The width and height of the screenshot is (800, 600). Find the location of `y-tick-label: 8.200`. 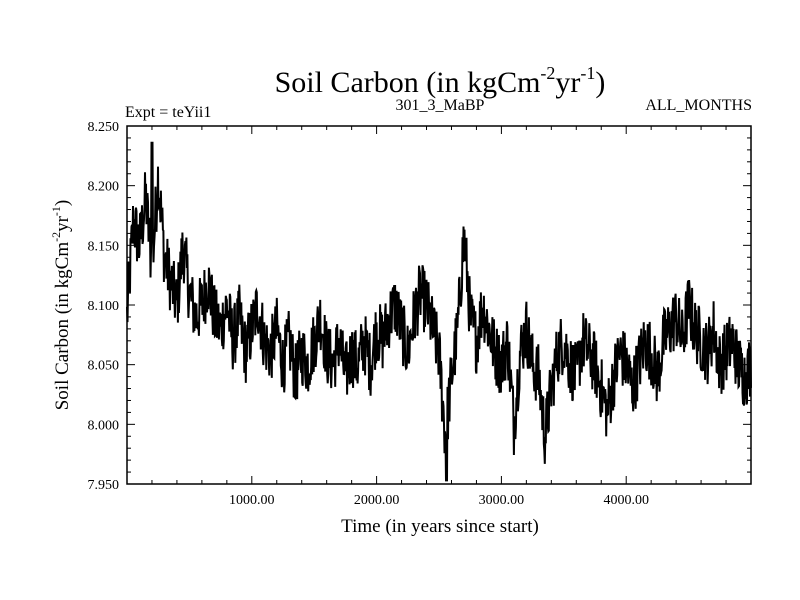

y-tick-label: 8.200 is located at coordinates (104, 187).